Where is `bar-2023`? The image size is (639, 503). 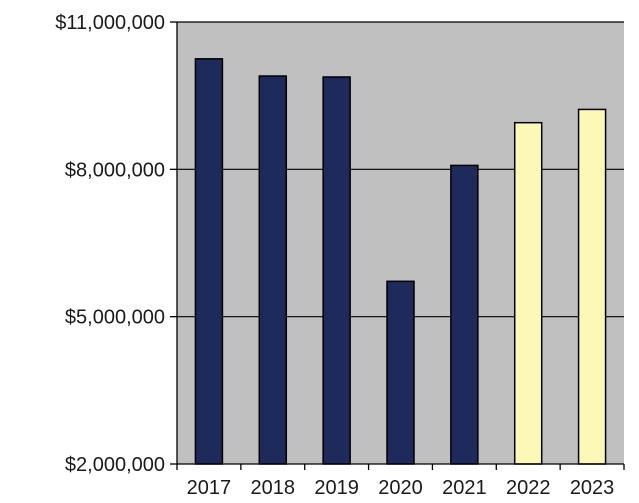 bar-2023 is located at coordinates (592, 286).